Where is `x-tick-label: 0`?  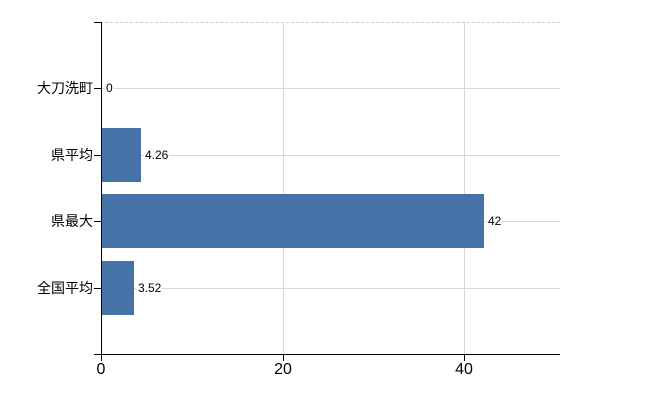 x-tick-label: 0 is located at coordinates (101, 369).